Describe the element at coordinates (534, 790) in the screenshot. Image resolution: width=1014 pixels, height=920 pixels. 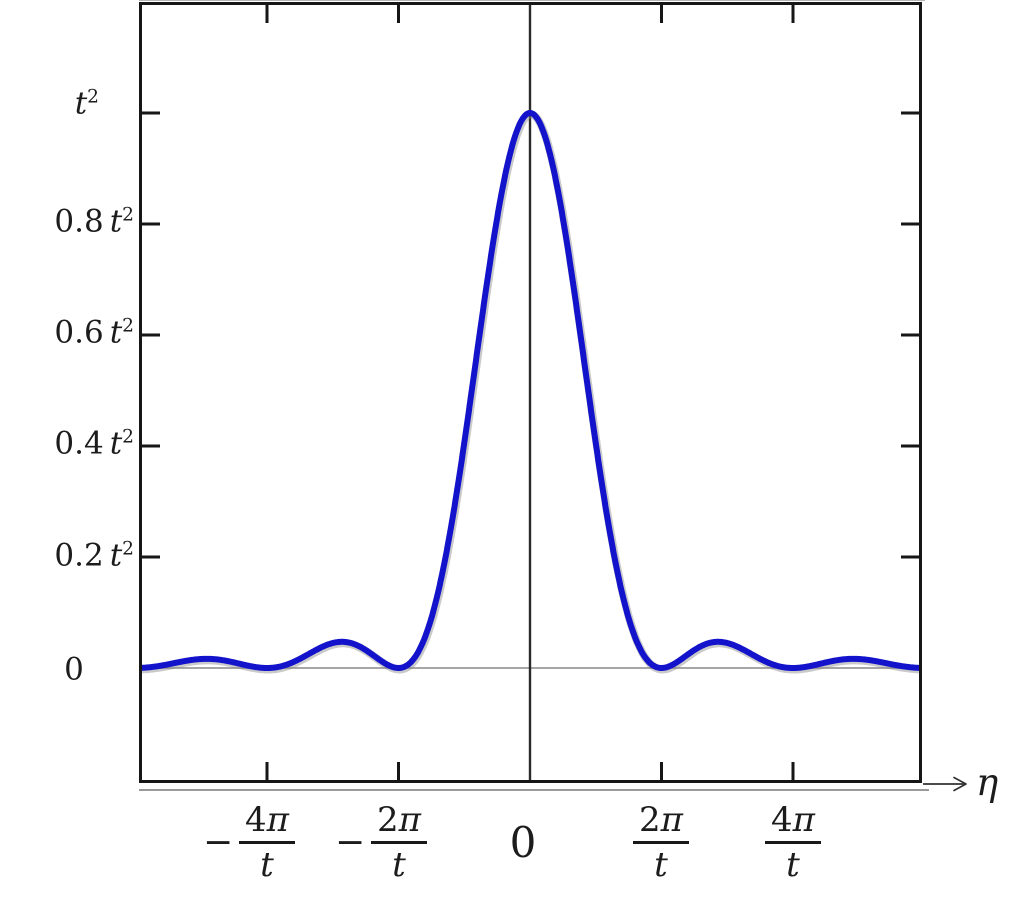
I see `plot-box-bottom-shadow-line` at that location.